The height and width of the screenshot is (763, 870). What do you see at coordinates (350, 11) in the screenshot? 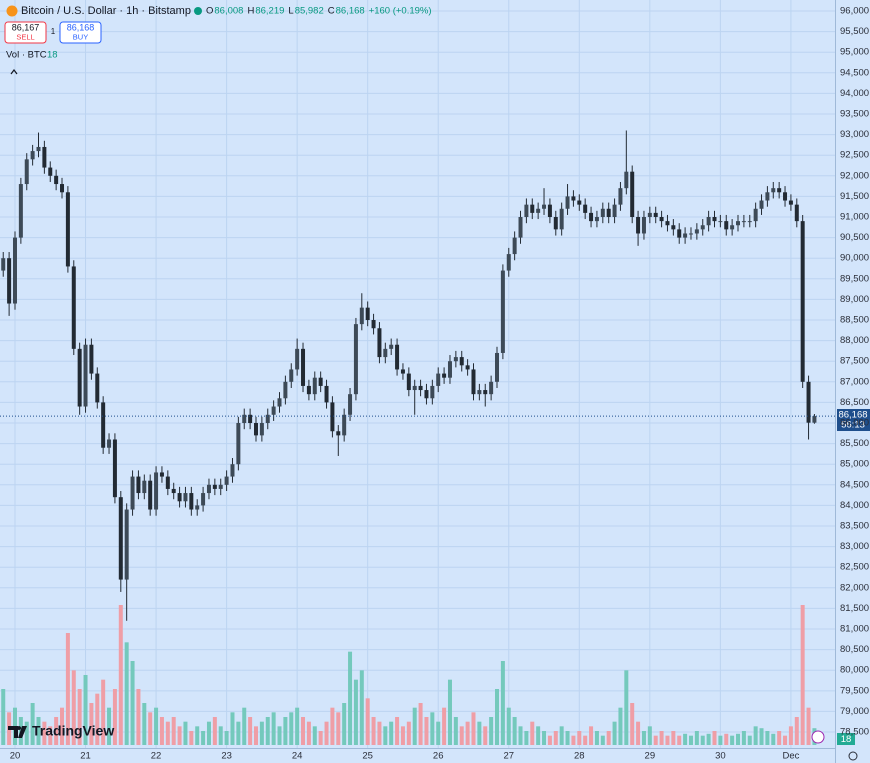
I see `ohlc-value: 86,168` at bounding box center [350, 11].